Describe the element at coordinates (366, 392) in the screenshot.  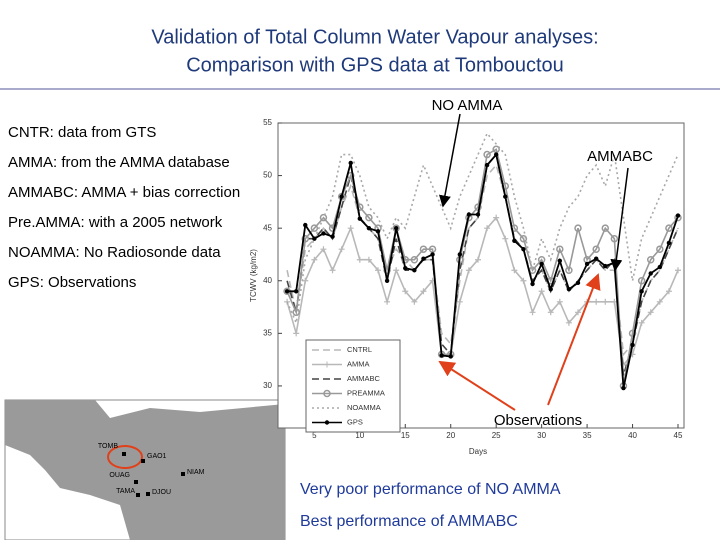
I see `legend-label: PREAMMA` at that location.